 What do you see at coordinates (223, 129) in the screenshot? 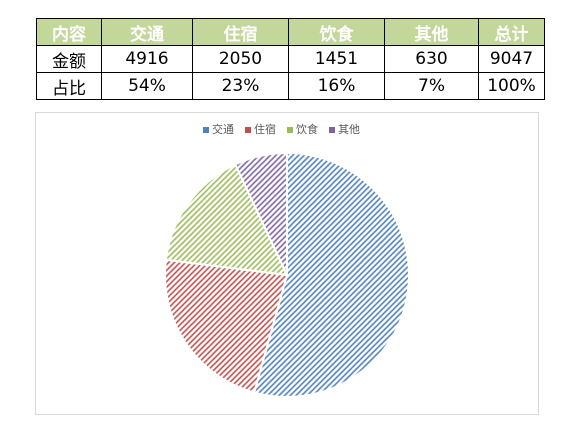
I see `legend-label: 交通` at bounding box center [223, 129].